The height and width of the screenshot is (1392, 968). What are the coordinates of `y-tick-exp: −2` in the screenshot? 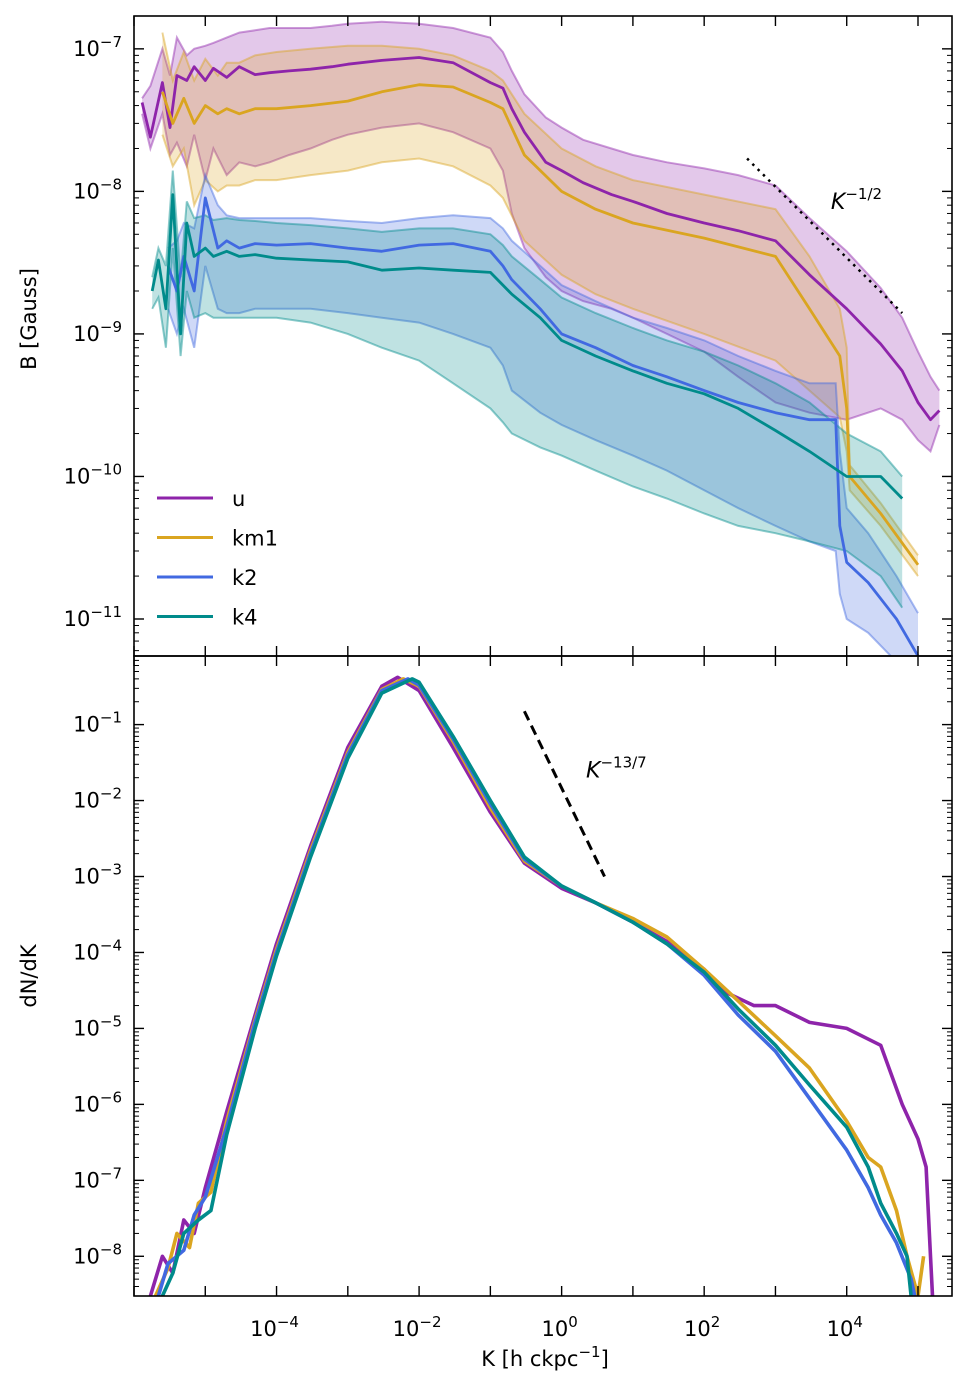 It's located at (111, 794).